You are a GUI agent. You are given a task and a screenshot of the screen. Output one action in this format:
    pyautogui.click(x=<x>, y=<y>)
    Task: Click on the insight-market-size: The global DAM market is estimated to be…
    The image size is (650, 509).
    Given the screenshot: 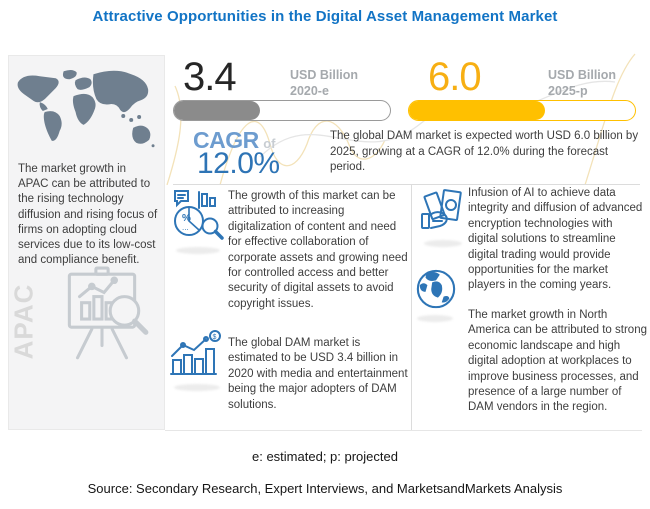 What is the action you would take?
    pyautogui.click(x=318, y=374)
    